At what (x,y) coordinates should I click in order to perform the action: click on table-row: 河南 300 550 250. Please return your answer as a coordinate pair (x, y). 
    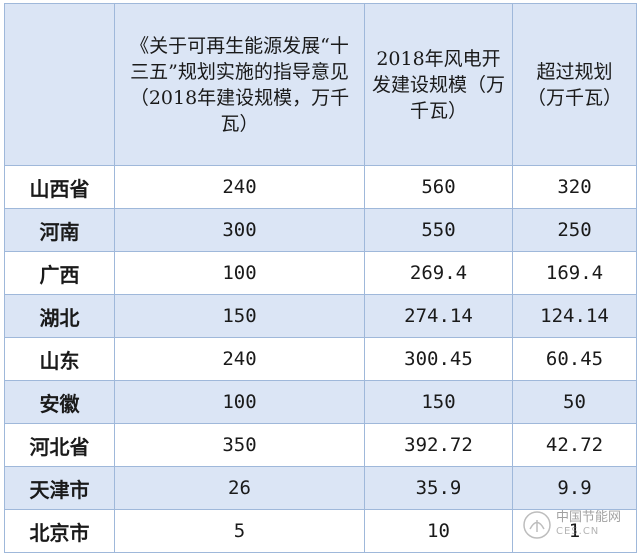
    Looking at the image, I should click on (320, 230).